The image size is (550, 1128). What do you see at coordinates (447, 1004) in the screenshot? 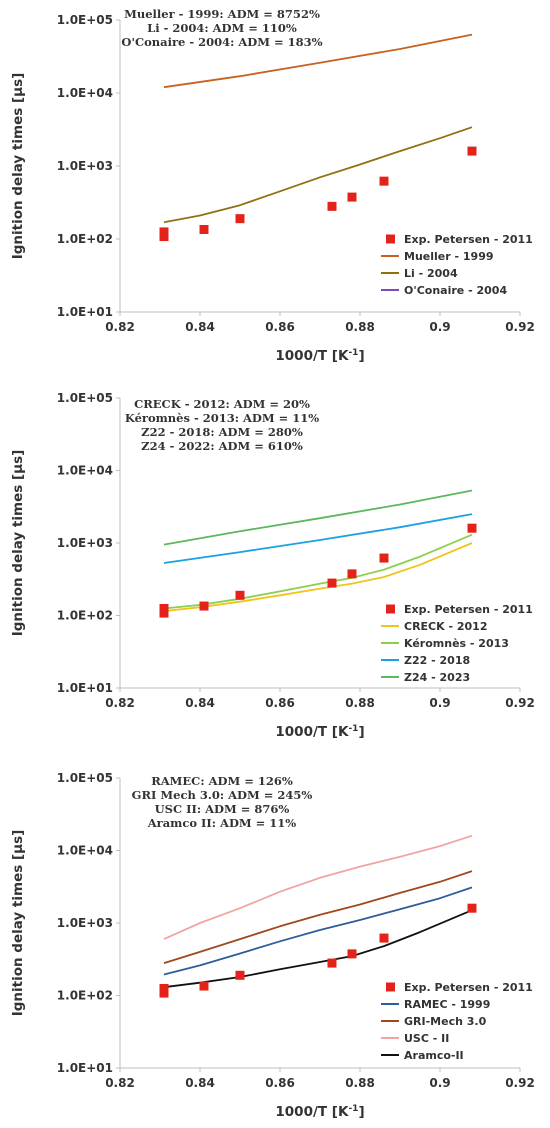
I see `legend-label-1: RAMEC - 1999` at bounding box center [447, 1004].